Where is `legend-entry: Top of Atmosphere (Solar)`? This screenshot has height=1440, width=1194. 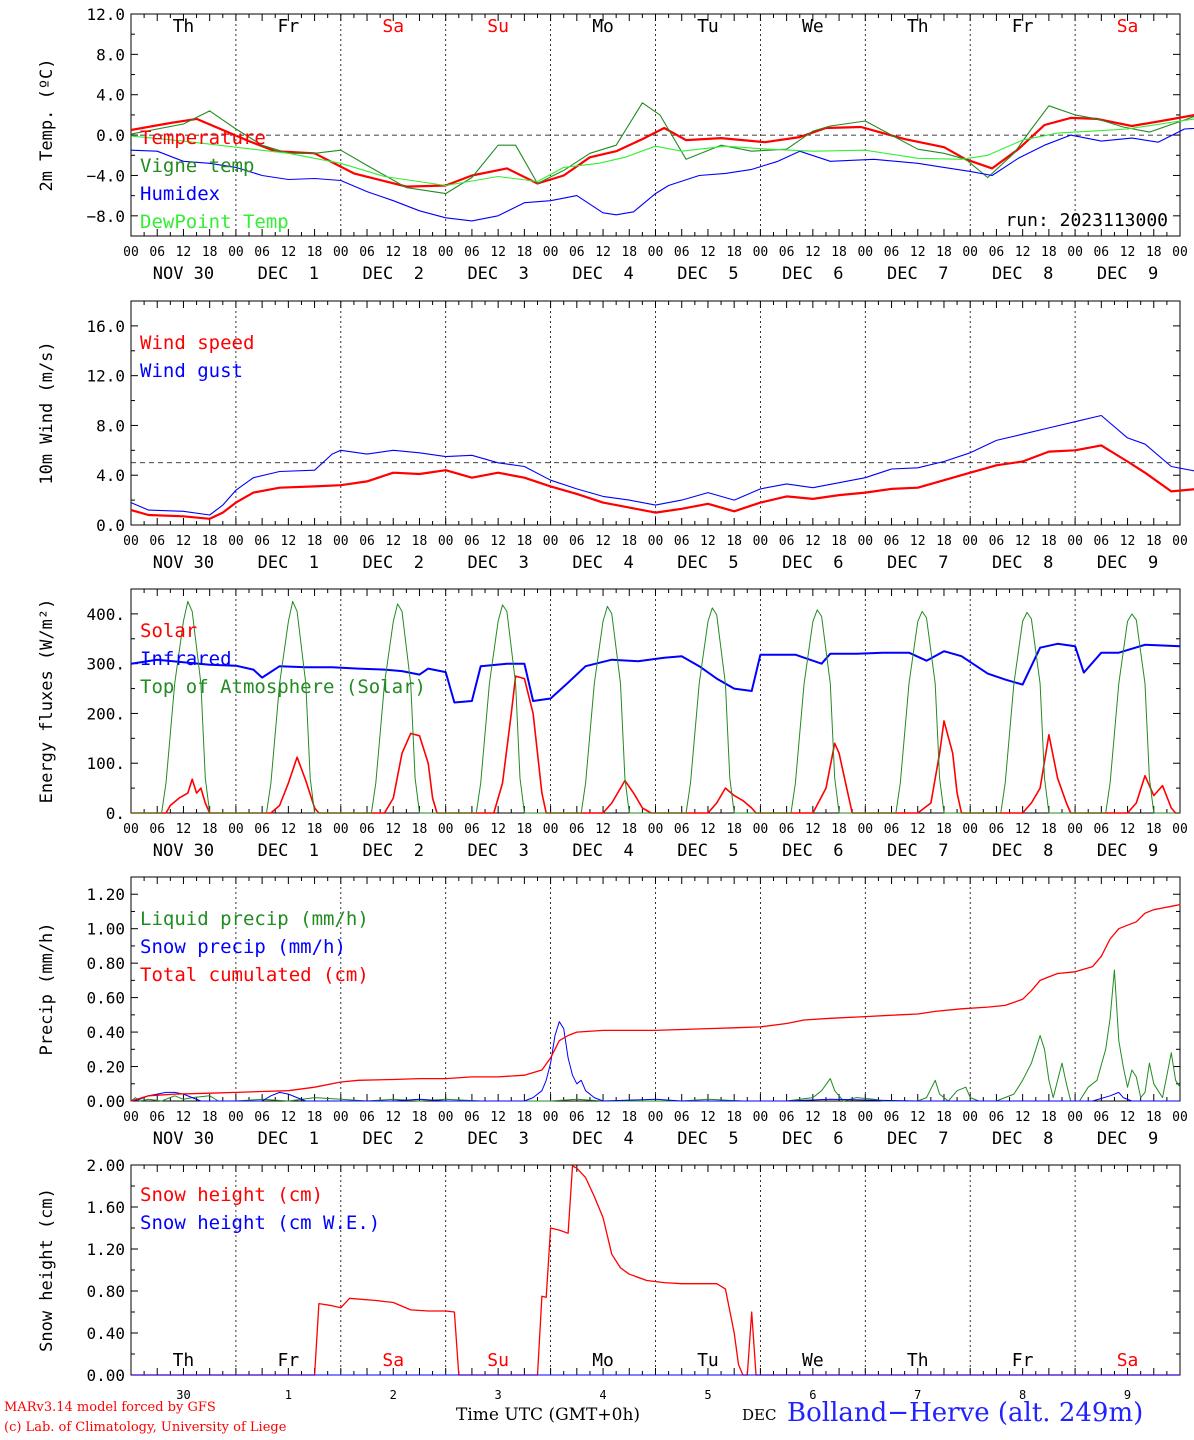
legend-entry: Top of Atmosphere (Solar) is located at coordinates (283, 687).